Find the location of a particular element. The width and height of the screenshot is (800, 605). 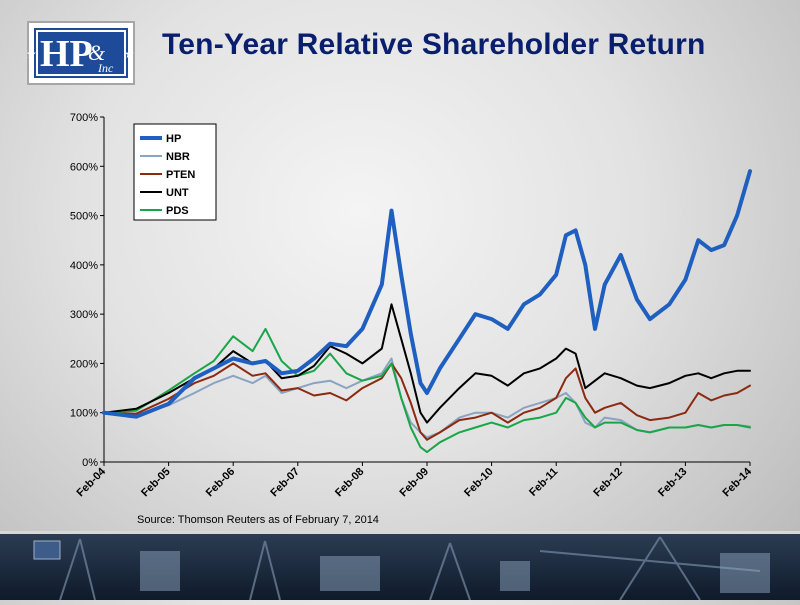

y-tick-label: 400% is located at coordinates (84, 266).